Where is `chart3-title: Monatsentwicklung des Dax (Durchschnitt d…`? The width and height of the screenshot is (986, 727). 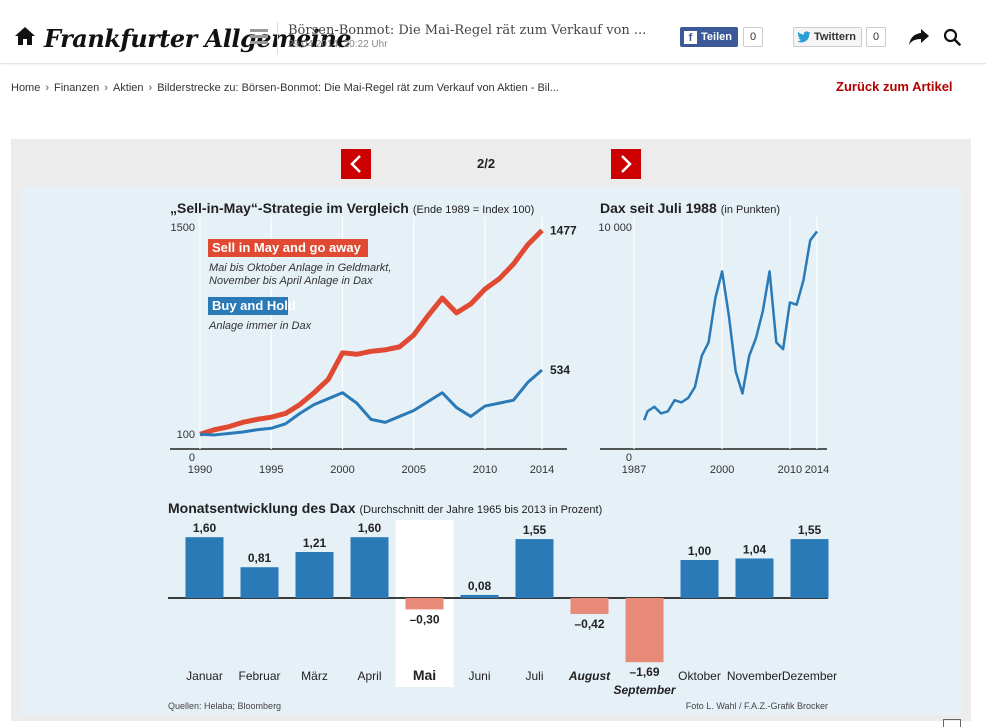 chart3-title: Monatsentwicklung des Dax (Durchschnitt d… is located at coordinates (385, 508).